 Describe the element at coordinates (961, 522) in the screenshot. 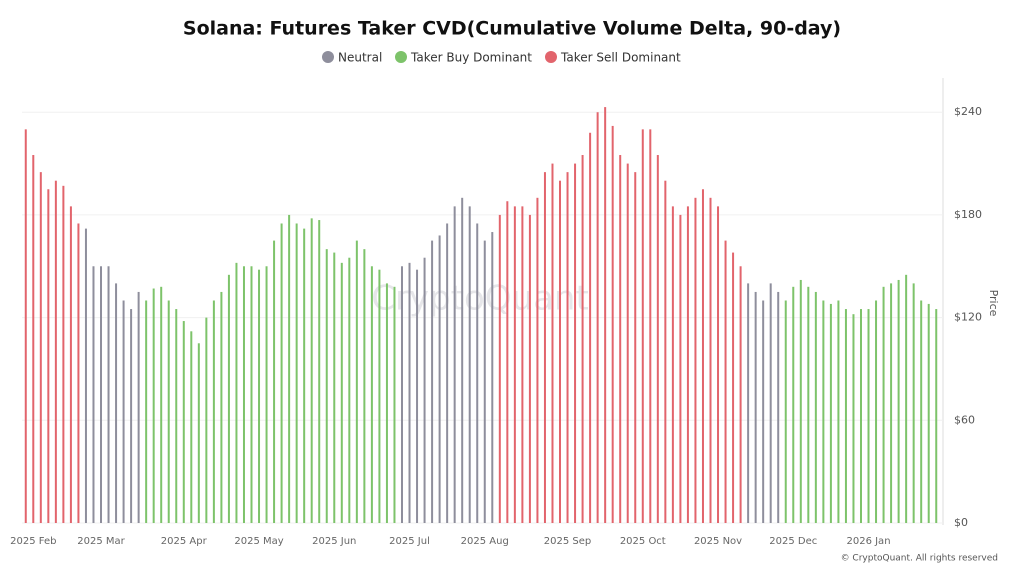

I see `y-tick-label: $0` at that location.